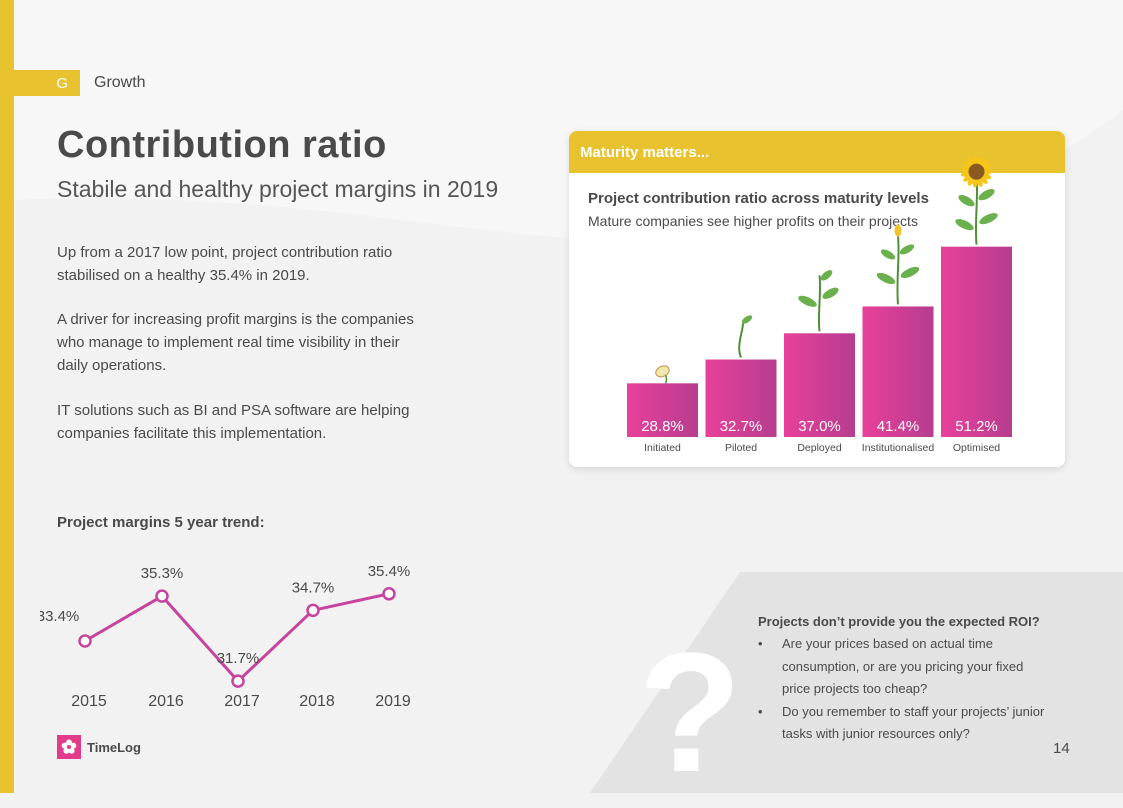 Image resolution: width=1123 pixels, height=808 pixels. Describe the element at coordinates (976, 341) in the screenshot. I see `bar-optimised` at that location.